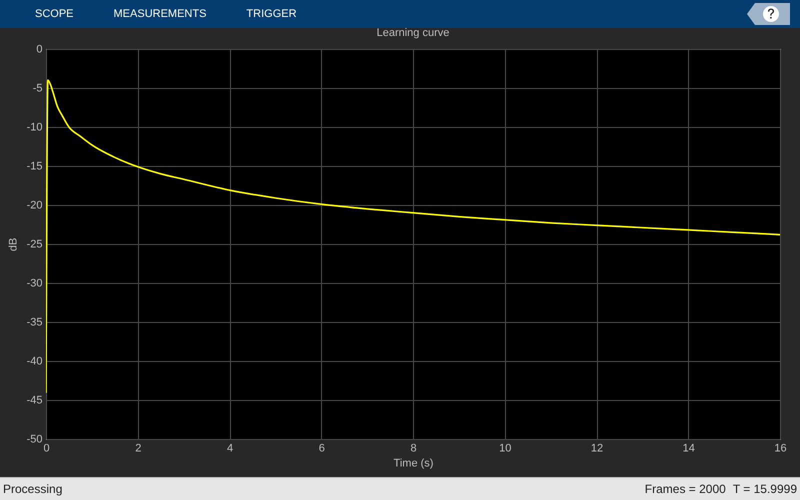  I want to click on y-tick-label: -40, so click(34, 362).